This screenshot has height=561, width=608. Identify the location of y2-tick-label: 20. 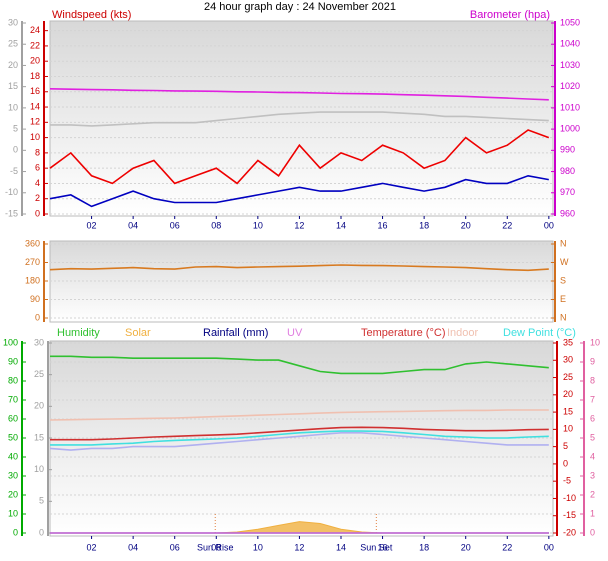
(568, 394).